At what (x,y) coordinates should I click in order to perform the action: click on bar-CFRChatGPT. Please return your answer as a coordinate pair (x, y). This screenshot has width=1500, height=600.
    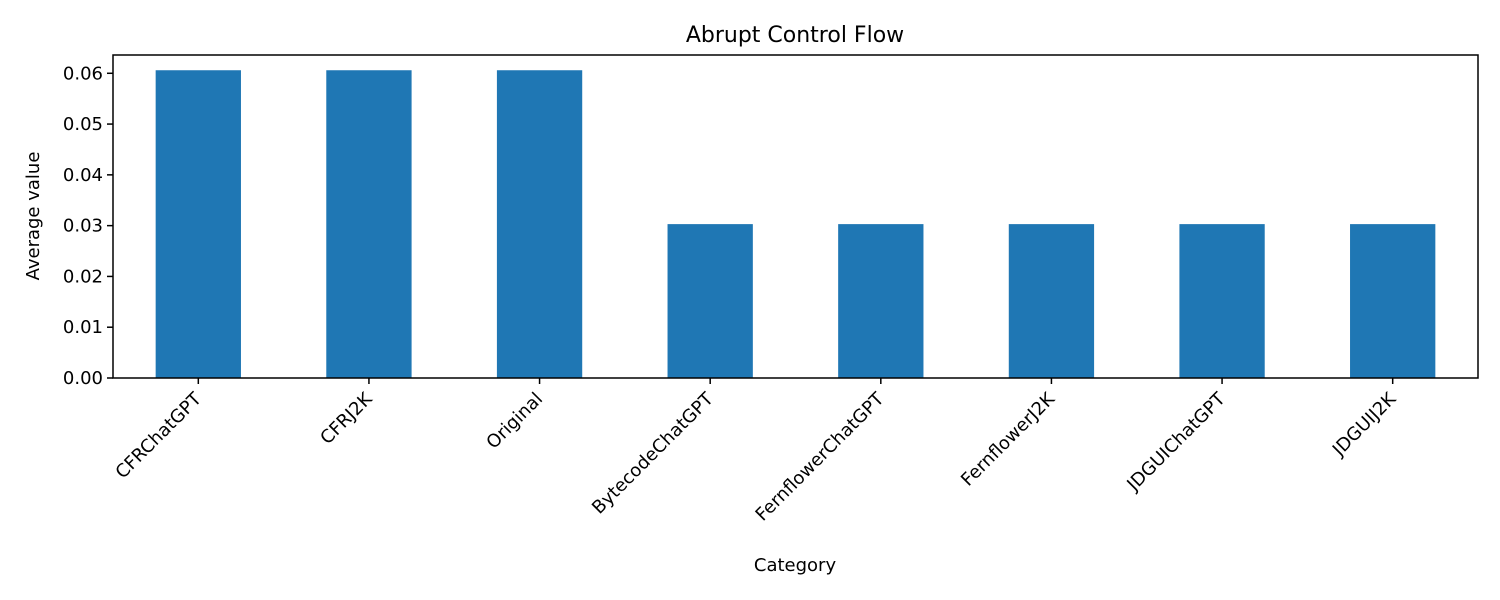
    Looking at the image, I should click on (198, 224).